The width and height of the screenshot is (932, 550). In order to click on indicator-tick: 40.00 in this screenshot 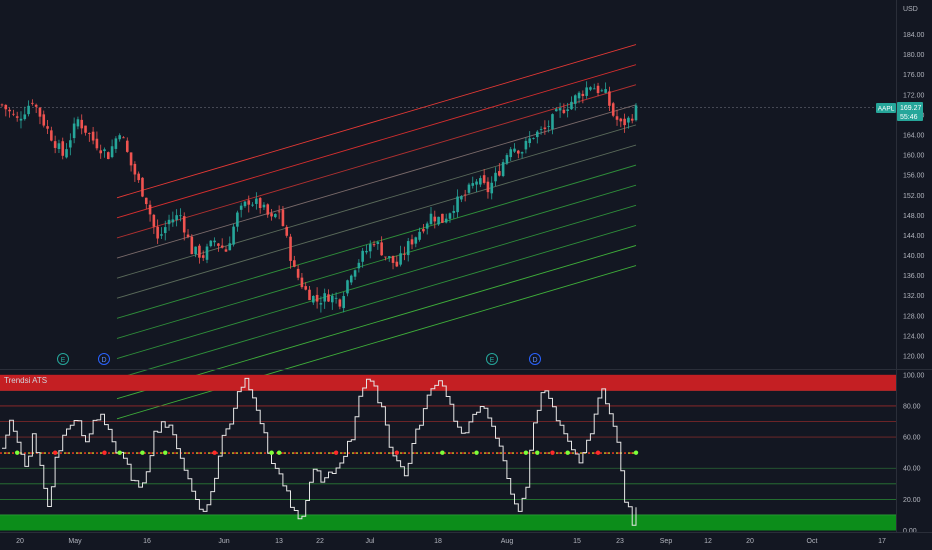, I will do `click(912, 469)`.